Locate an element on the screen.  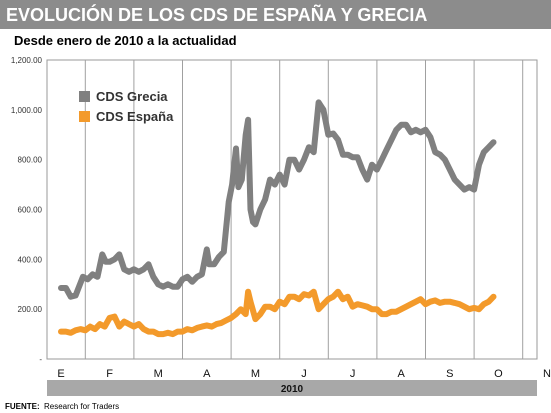
legend-swatch-espana is located at coordinates (84, 116).